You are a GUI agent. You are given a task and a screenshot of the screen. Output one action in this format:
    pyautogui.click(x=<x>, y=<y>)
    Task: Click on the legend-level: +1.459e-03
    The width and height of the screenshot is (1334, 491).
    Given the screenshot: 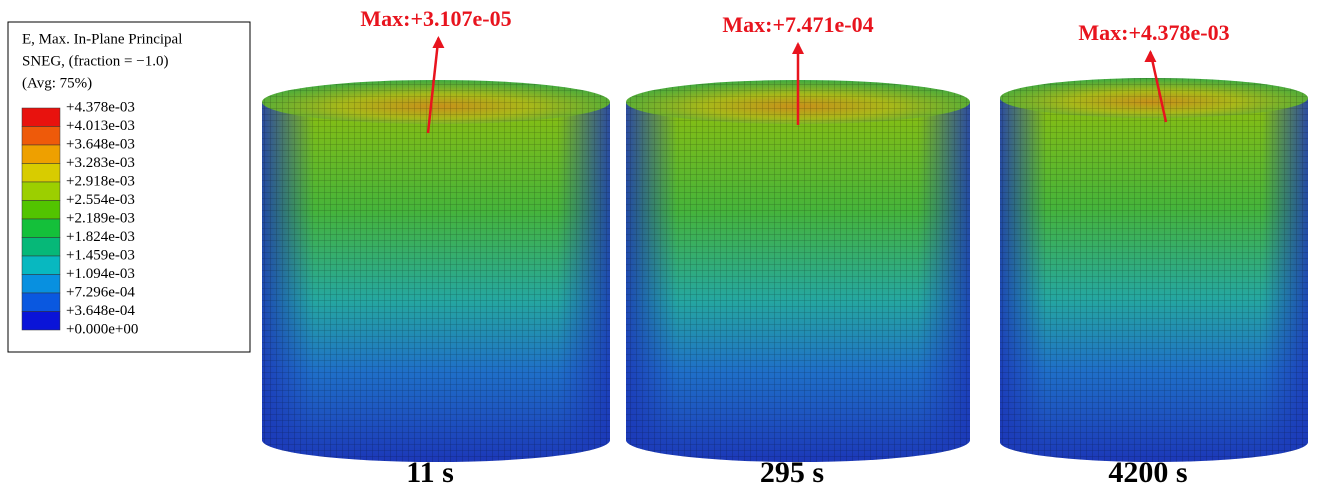 What is the action you would take?
    pyautogui.click(x=100, y=255)
    